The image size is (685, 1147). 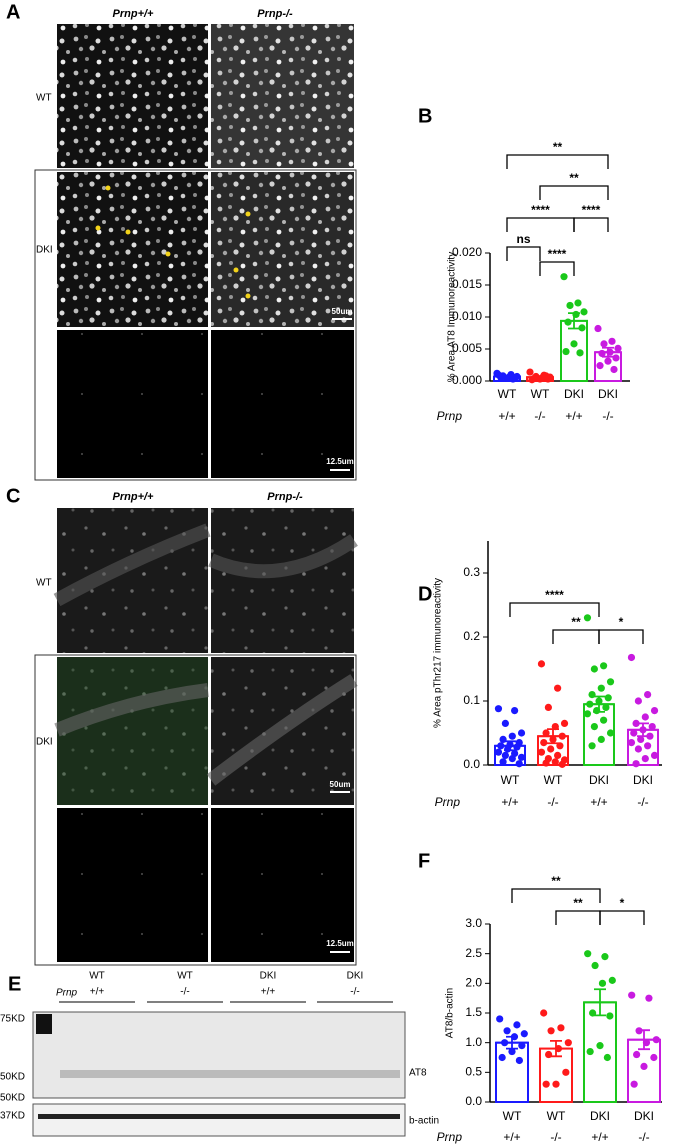 I want to click on x-sub-label: -/-, so click(x=552, y=802).